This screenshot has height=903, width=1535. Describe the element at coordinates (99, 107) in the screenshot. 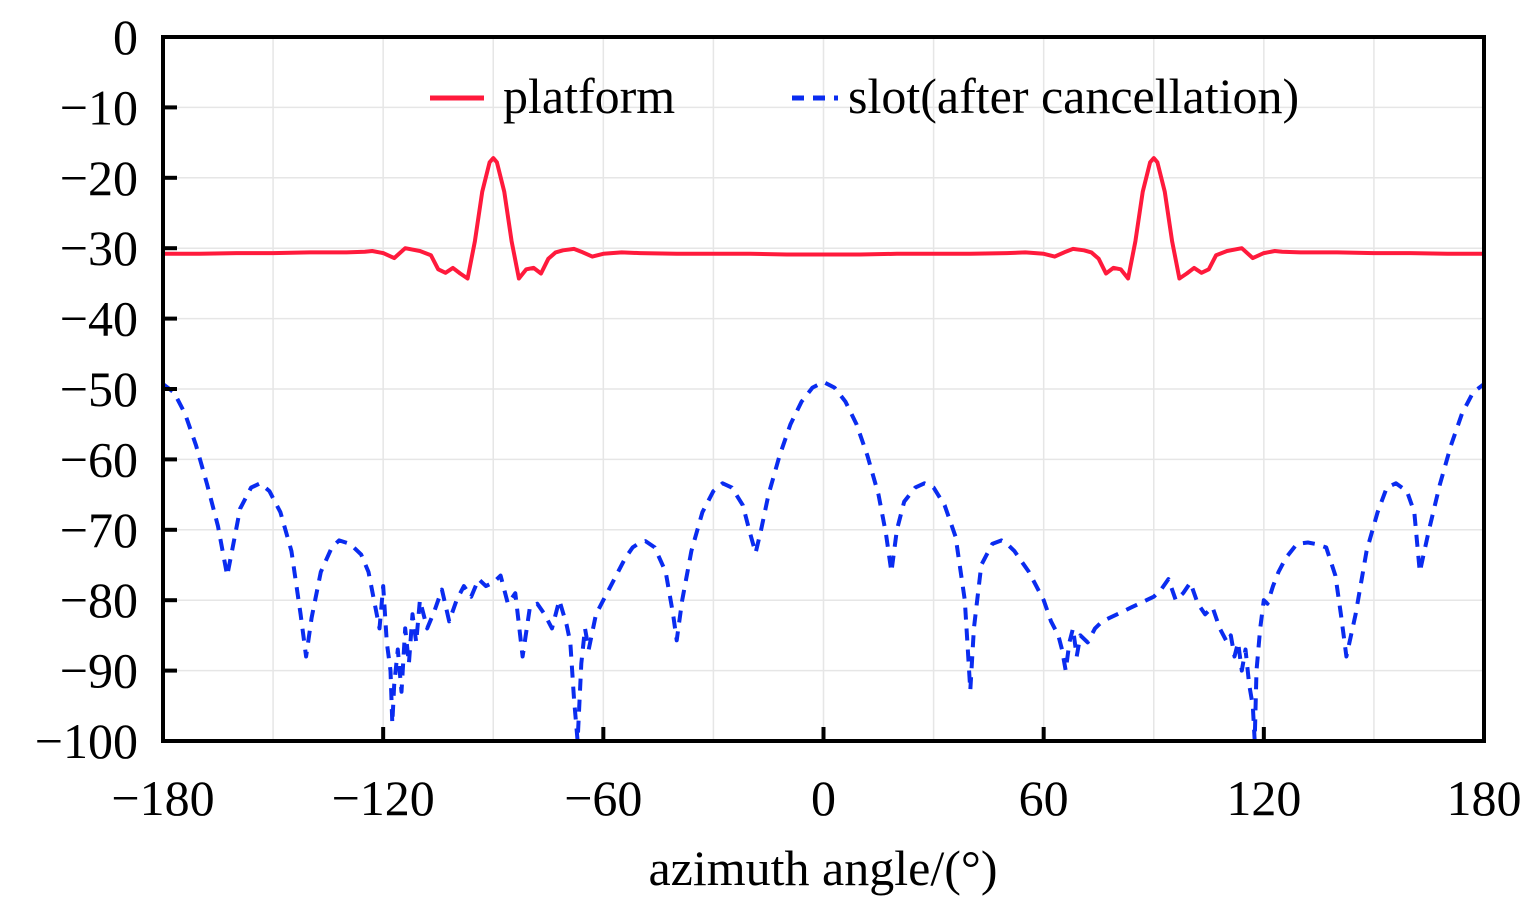

I see `y-tick-label: −10` at that location.